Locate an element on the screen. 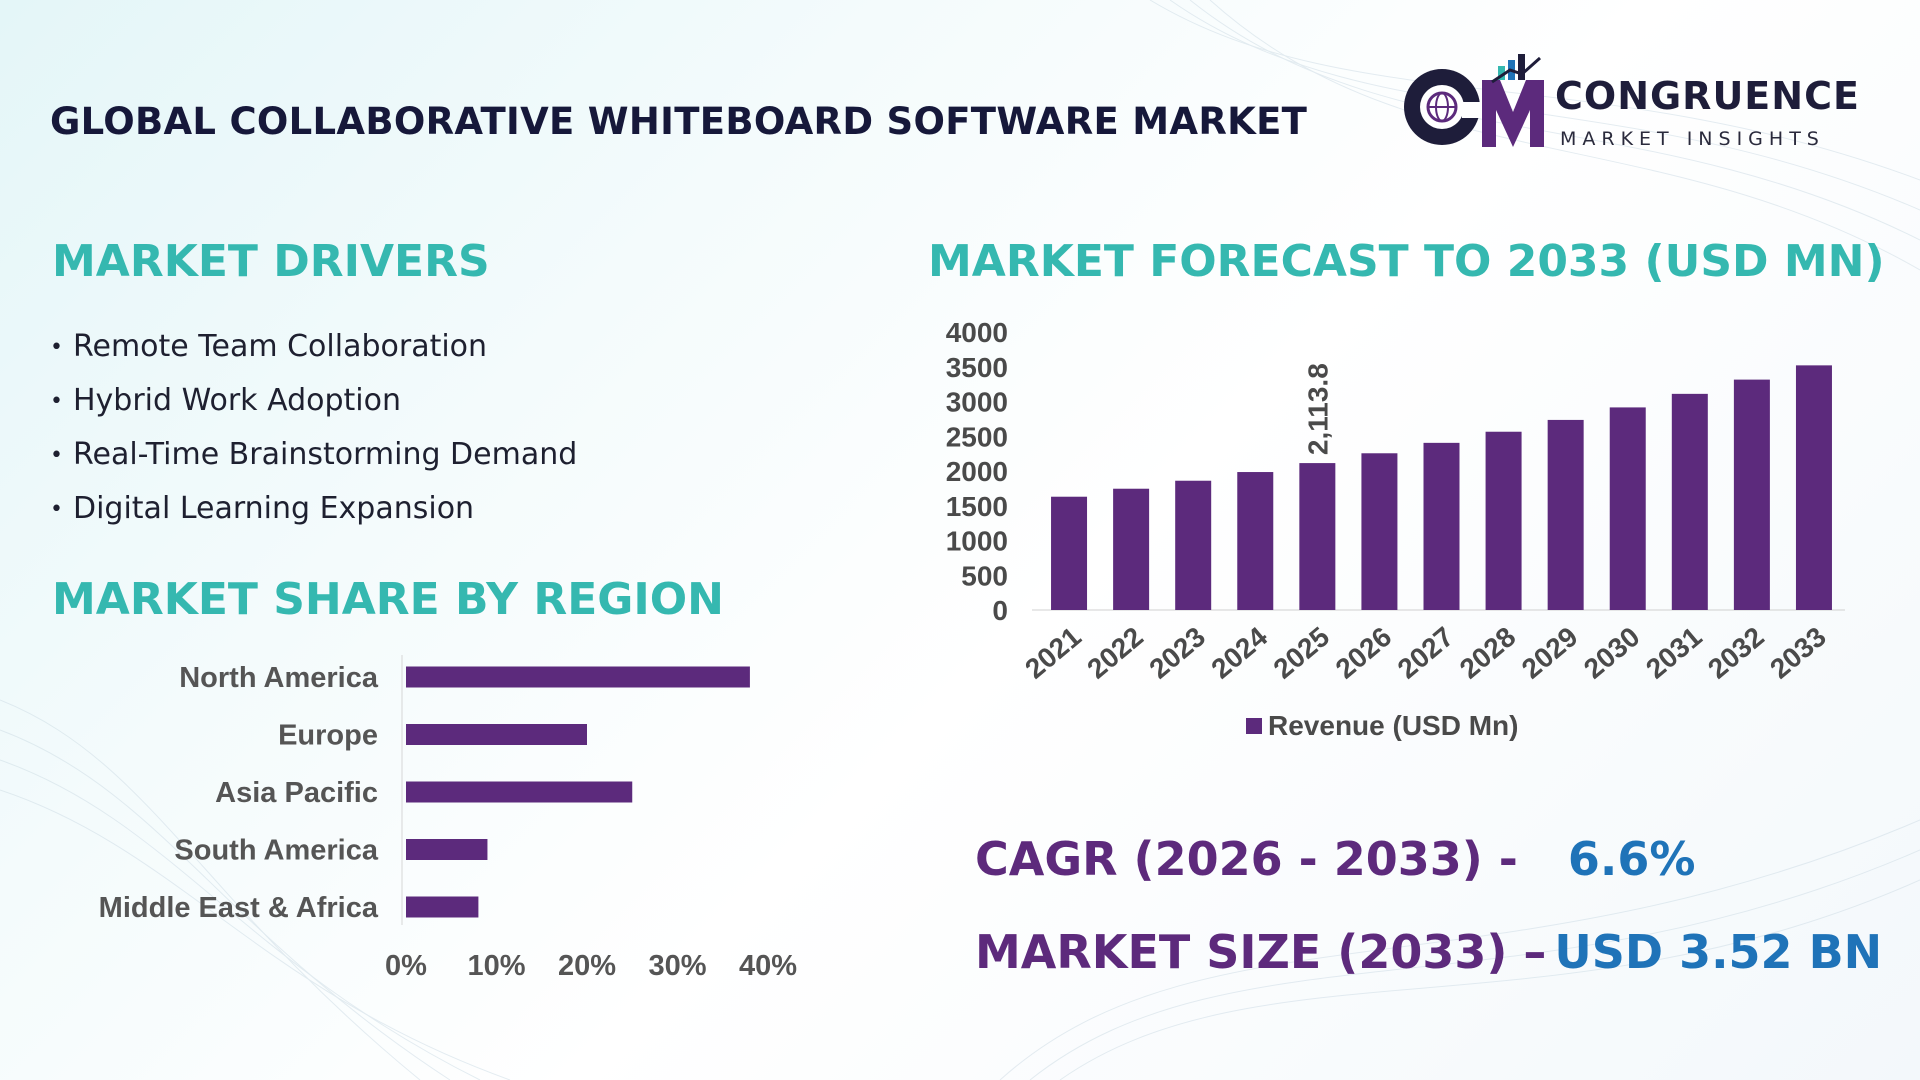 The height and width of the screenshot is (1080, 1920). driver-item: Digital Learning Expansion is located at coordinates (313, 509).